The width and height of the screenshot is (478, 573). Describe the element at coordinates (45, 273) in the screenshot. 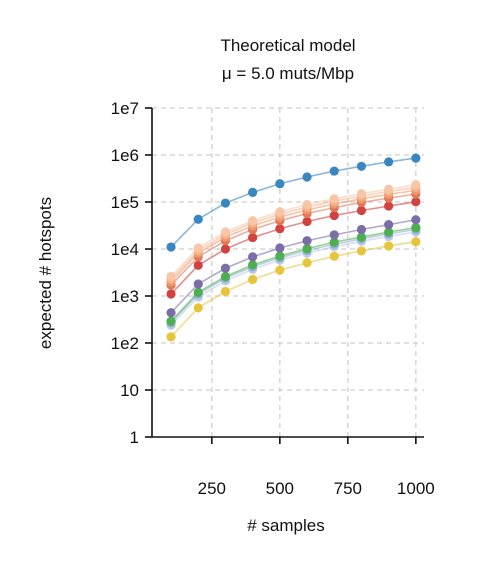

I see `y-axis-label: expected # hotspots` at that location.